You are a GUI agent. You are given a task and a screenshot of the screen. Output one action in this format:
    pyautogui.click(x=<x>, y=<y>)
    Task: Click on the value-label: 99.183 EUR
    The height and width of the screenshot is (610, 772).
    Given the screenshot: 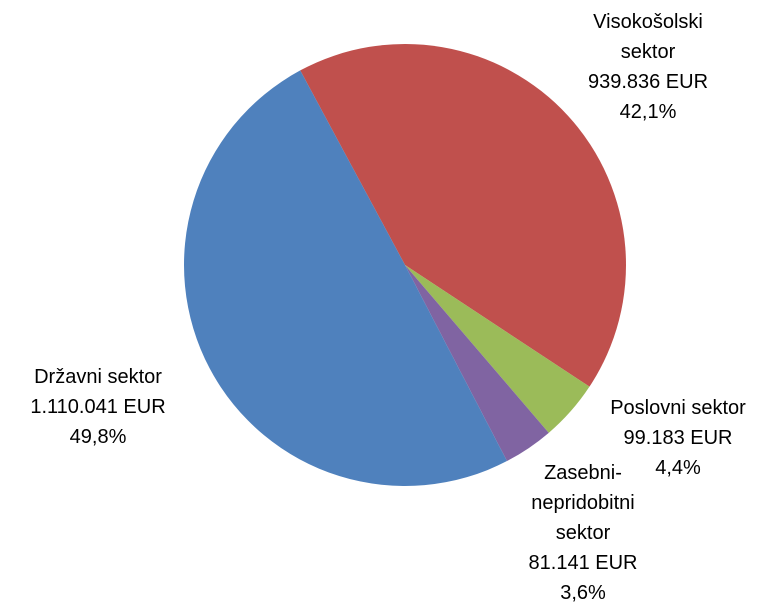 What is the action you would take?
    pyautogui.click(x=678, y=438)
    